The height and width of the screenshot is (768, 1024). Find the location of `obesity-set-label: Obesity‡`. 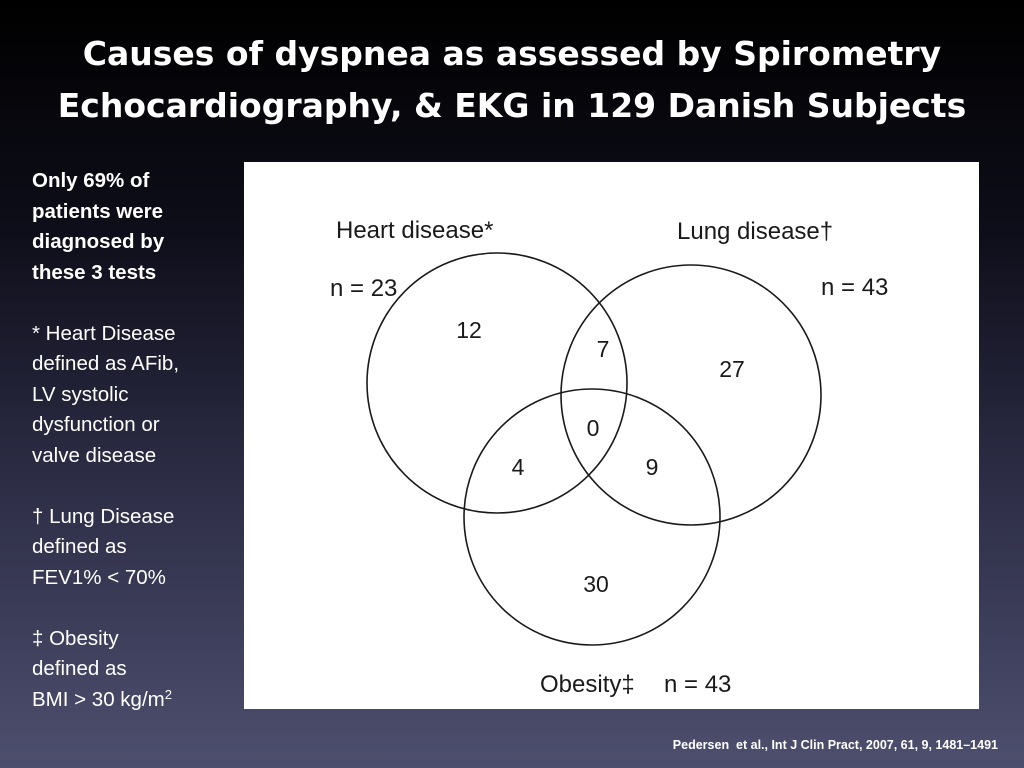

obesity-set-label: Obesity‡ is located at coordinates (587, 684).